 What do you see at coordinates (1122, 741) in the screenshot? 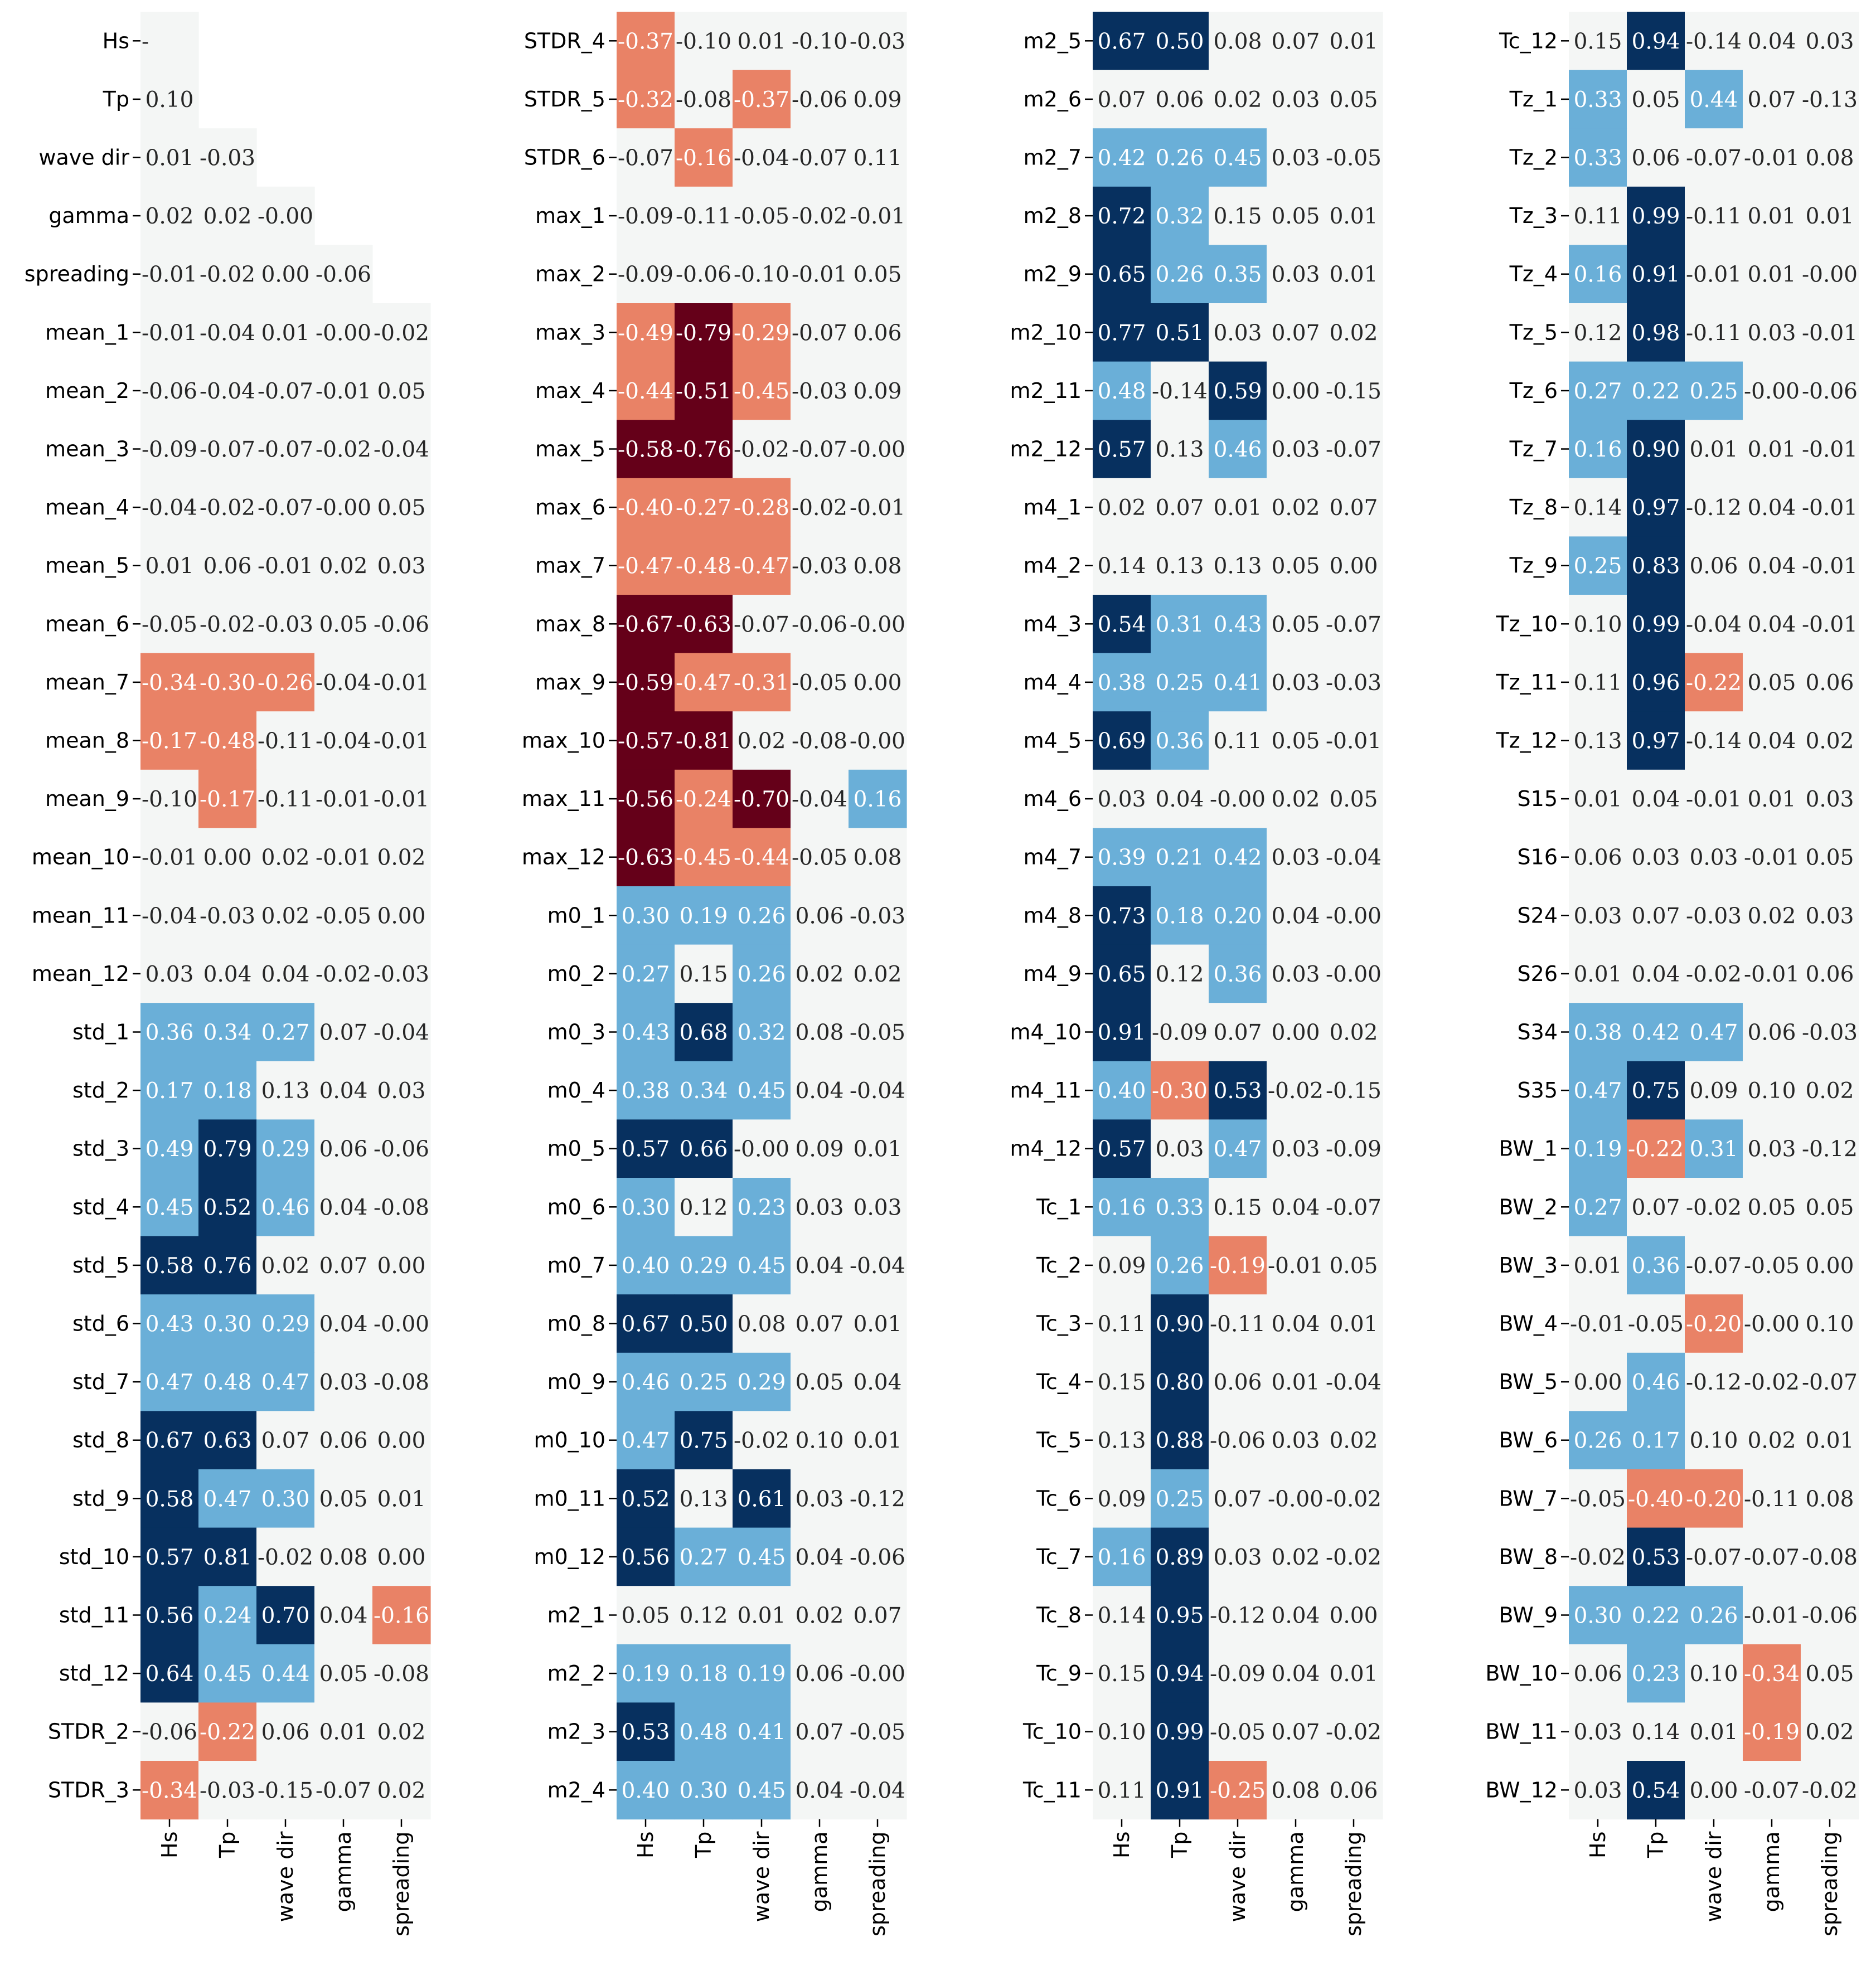
I see `cell-value-label: 0.69` at bounding box center [1122, 741].